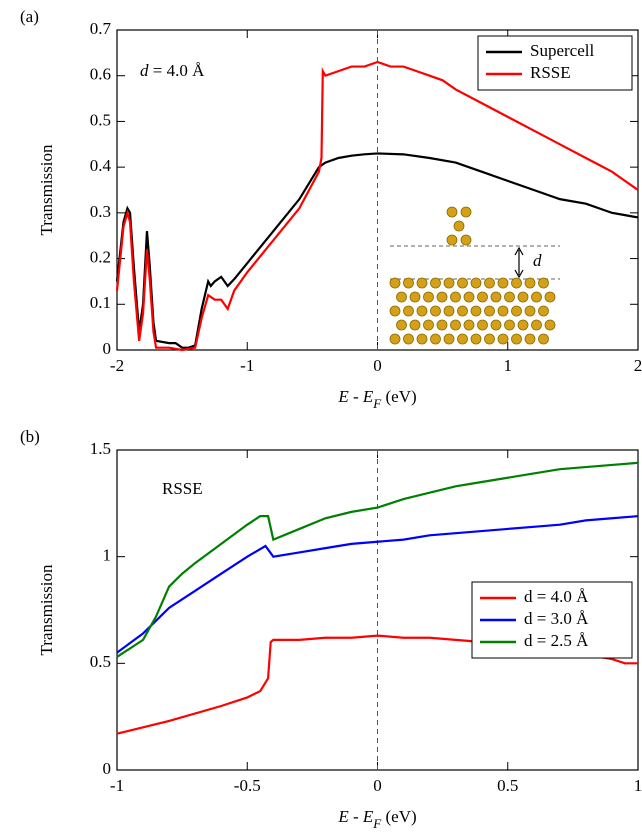 This screenshot has height=840, width=642. Describe the element at coordinates (101, 28) in the screenshot. I see `y-tick-label: 0.7` at that location.